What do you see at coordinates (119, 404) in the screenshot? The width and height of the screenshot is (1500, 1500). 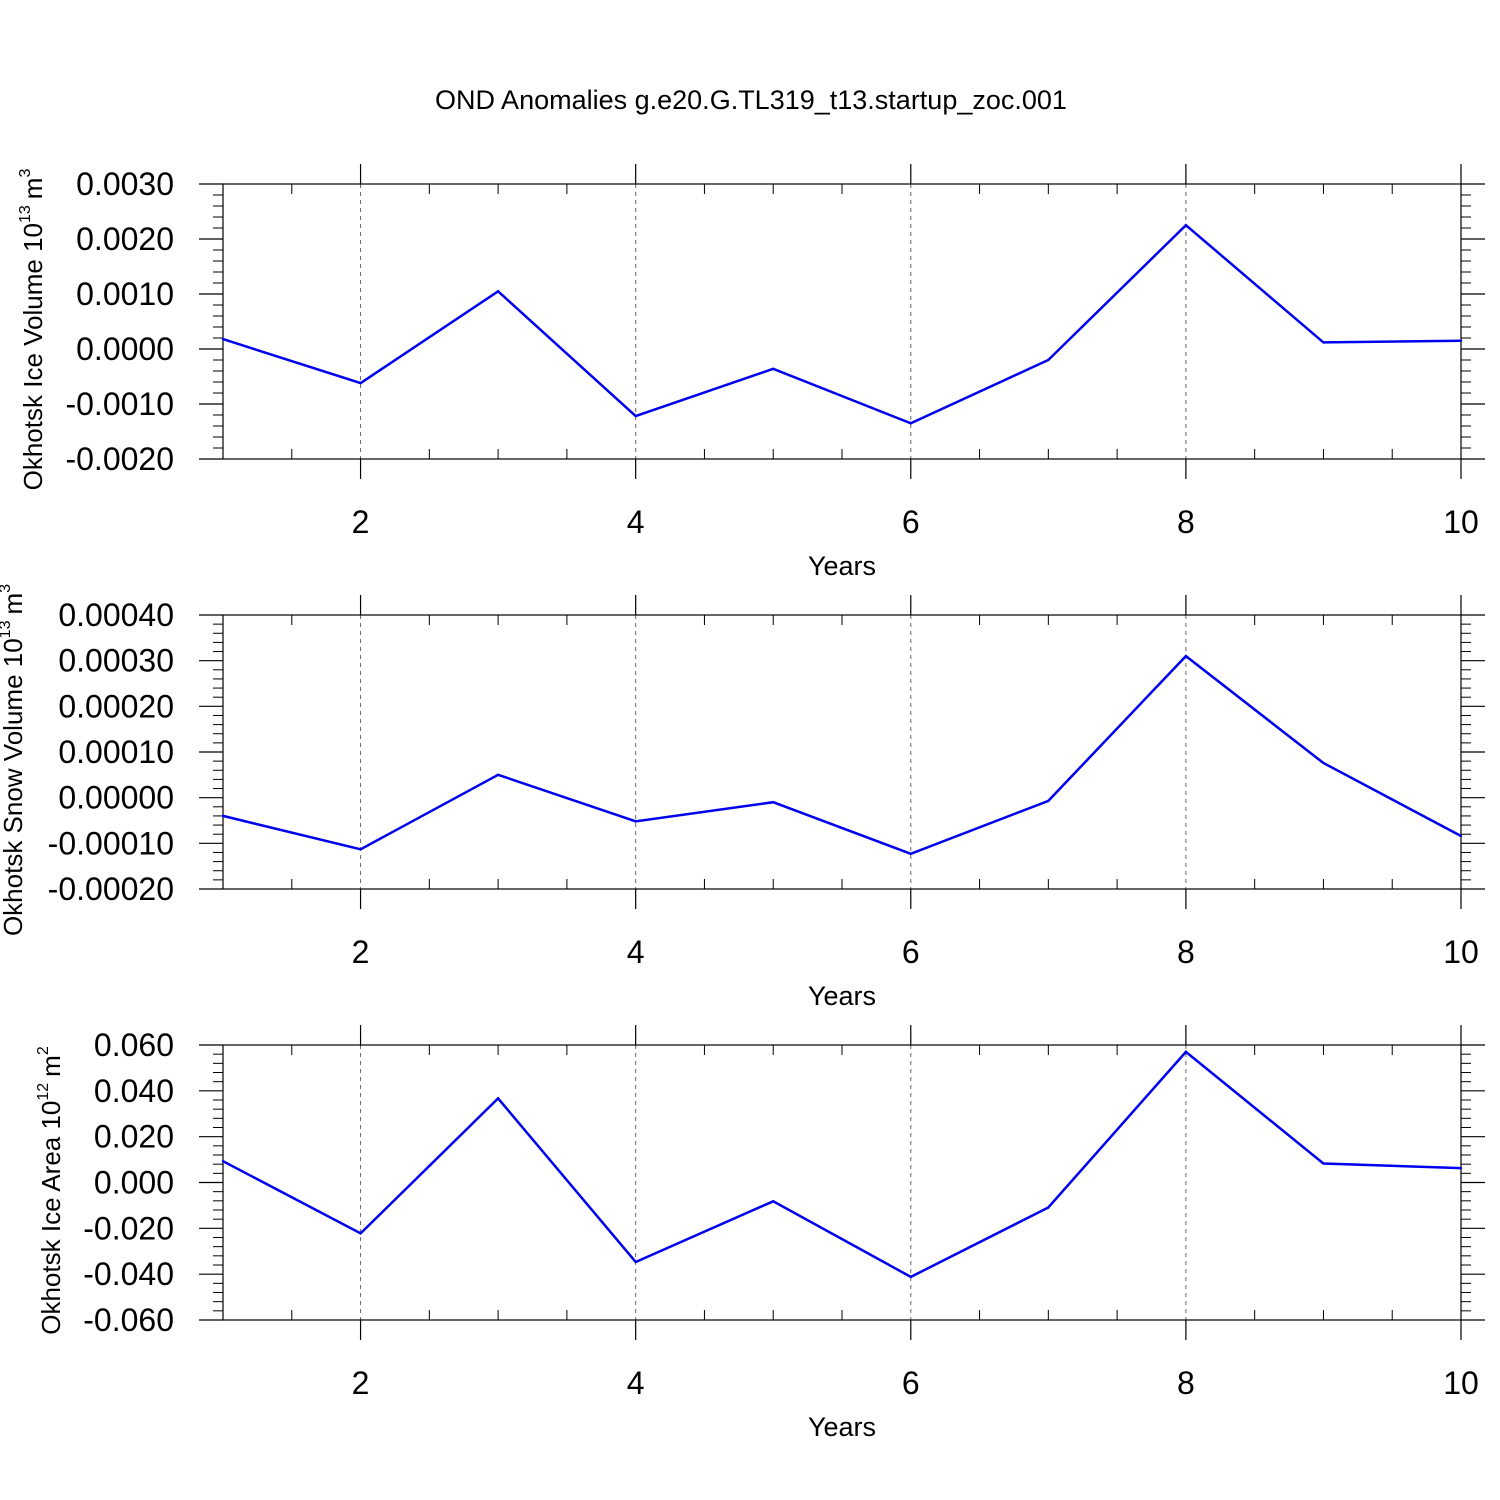 I see `y-tick-label: -0.0010` at bounding box center [119, 404].